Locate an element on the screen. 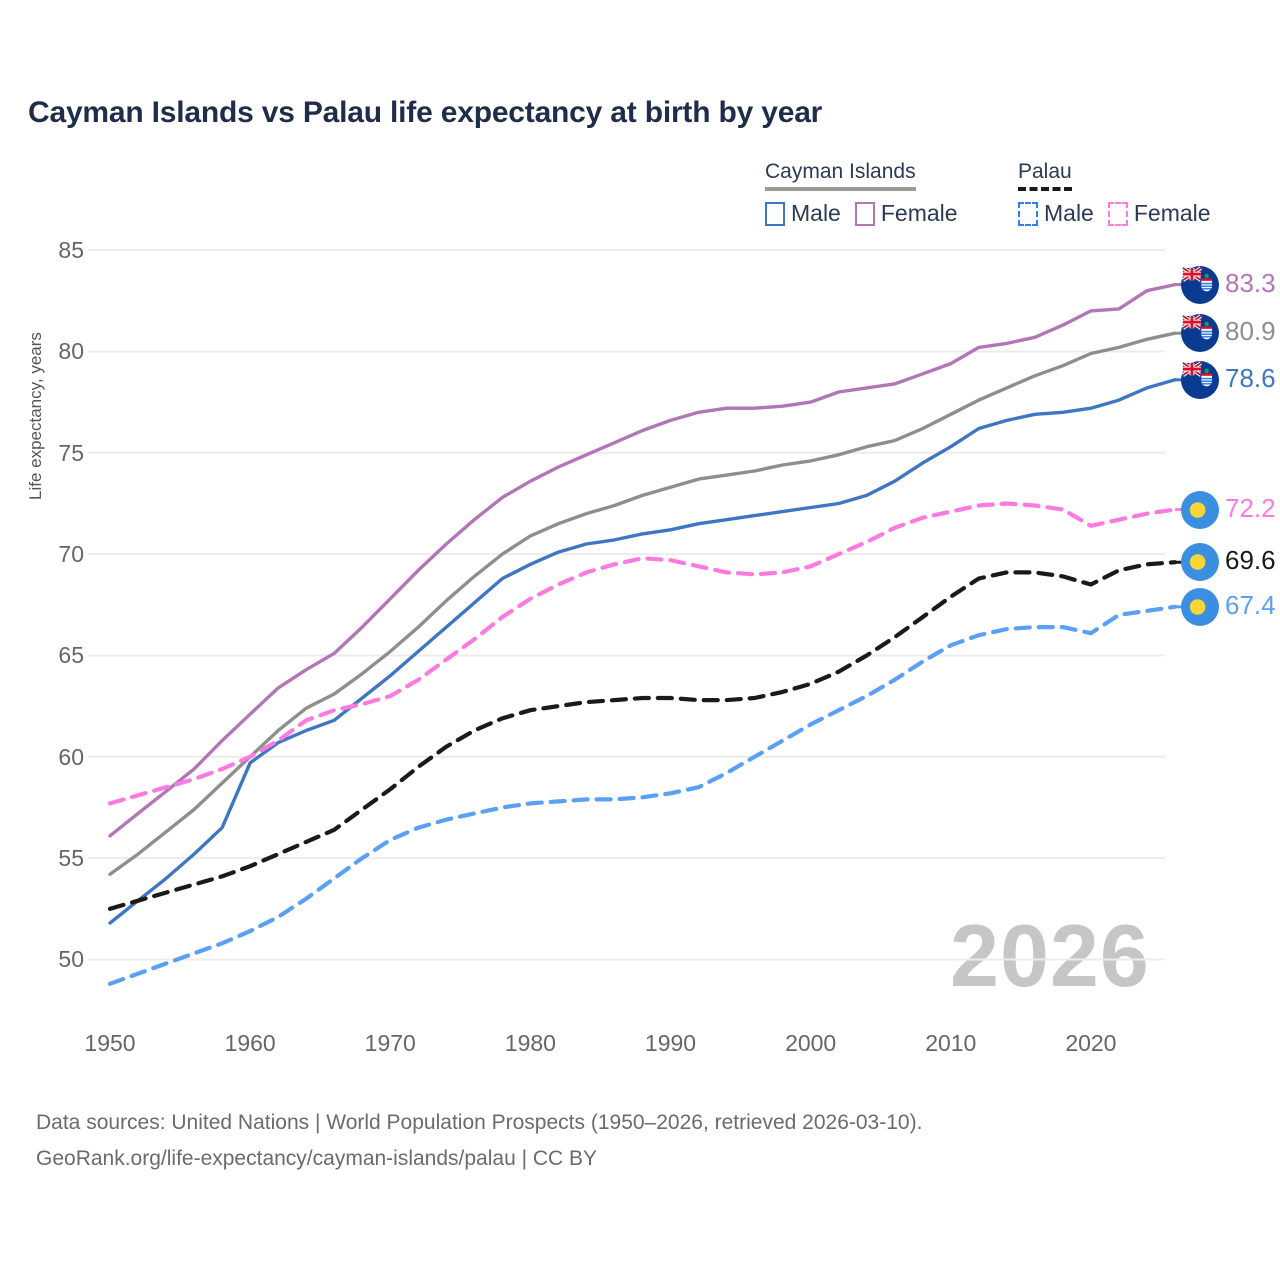 The image size is (1280, 1280). y-axis-tick-label: 85 is located at coordinates (71, 250).